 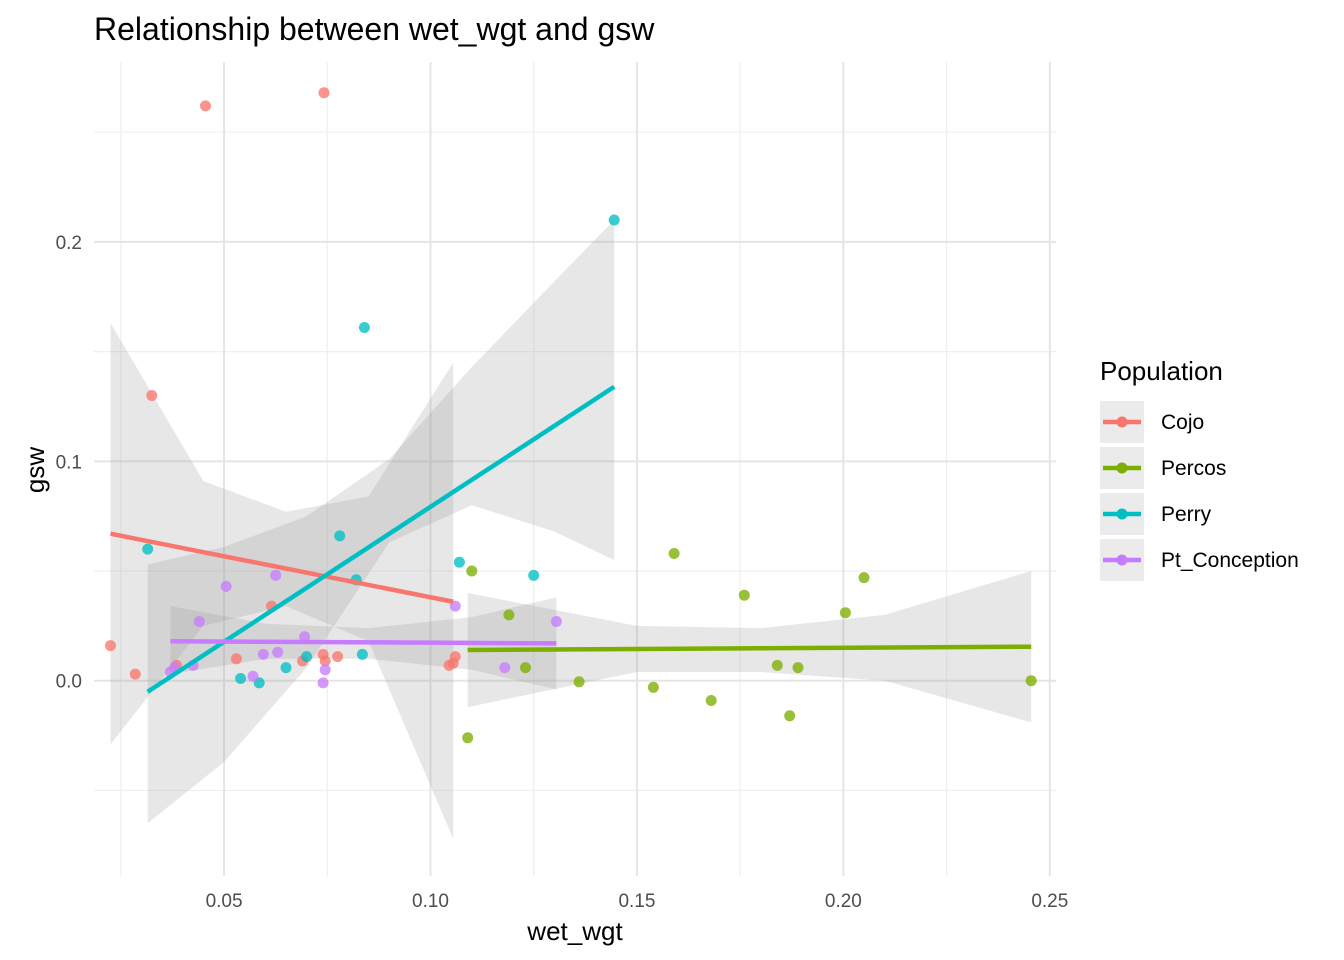 I want to click on legend-title: Population, so click(x=1161, y=371).